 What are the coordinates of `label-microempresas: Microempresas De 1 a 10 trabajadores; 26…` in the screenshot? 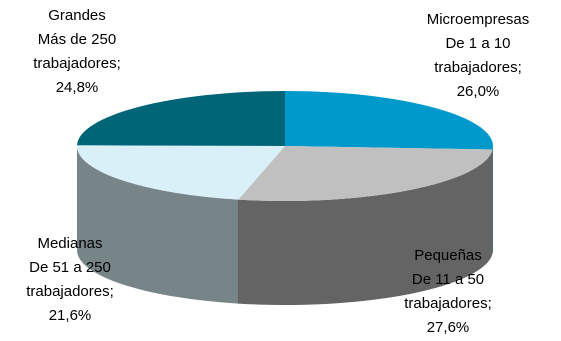 It's located at (478, 55).